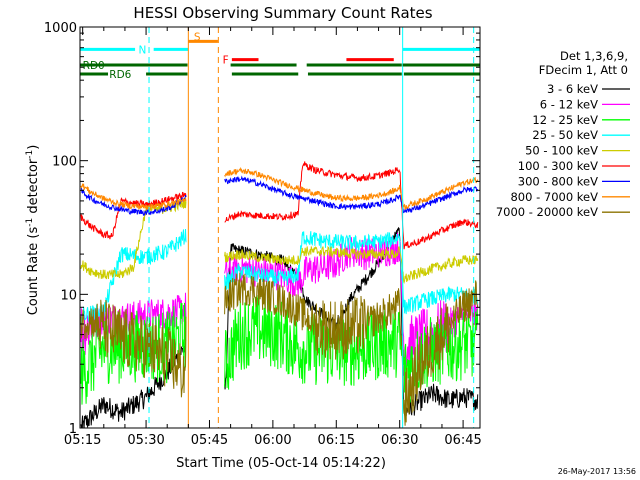  I want to click on annotation-rd6-label: RD6, so click(120, 75).